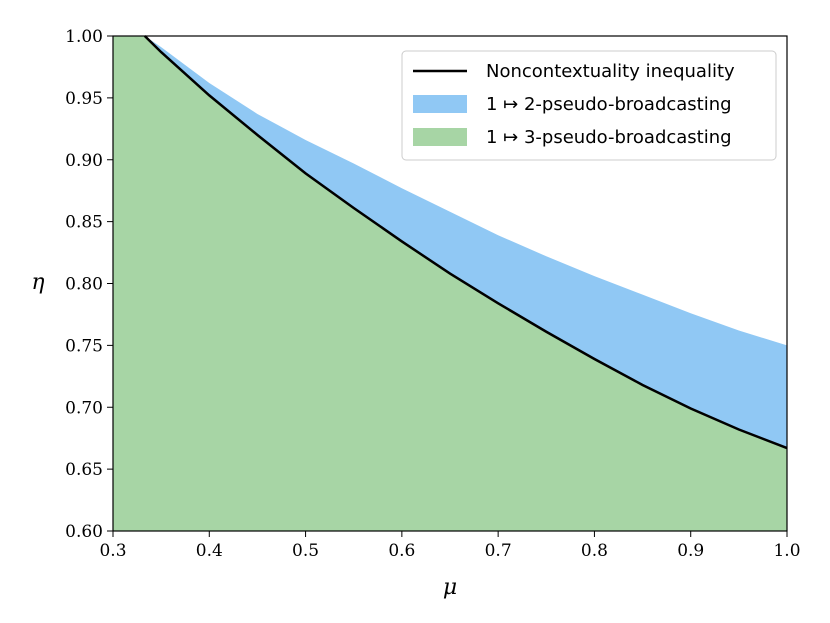  I want to click on x-tick-label: 0.6, so click(401, 551).